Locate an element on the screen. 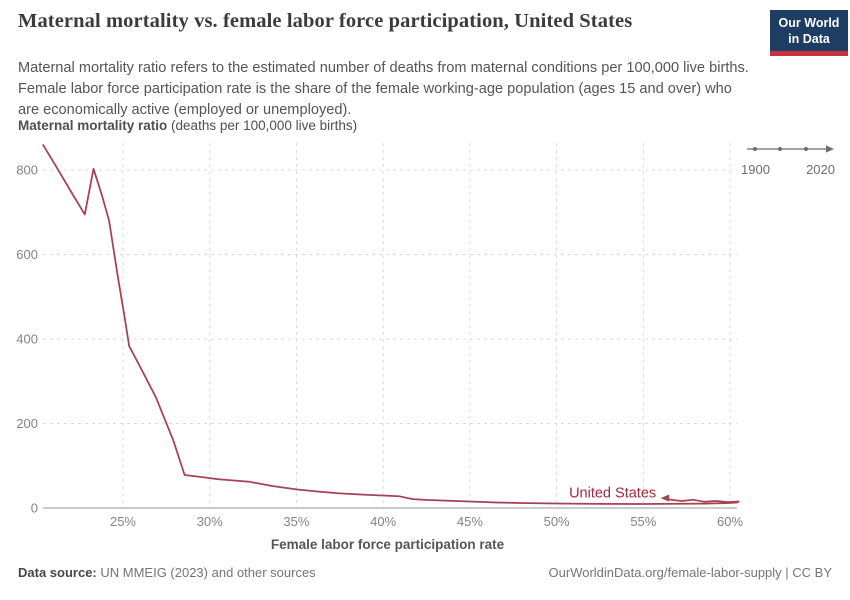 The height and width of the screenshot is (600, 850). owid-logo: Our World in Data is located at coordinates (809, 33).